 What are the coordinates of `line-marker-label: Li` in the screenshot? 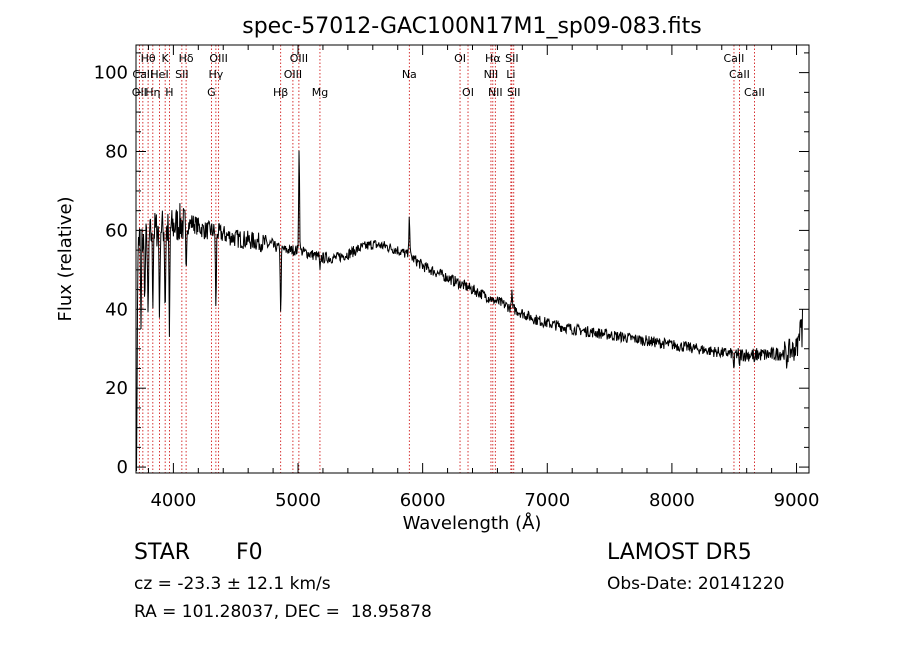 It's located at (510, 74).